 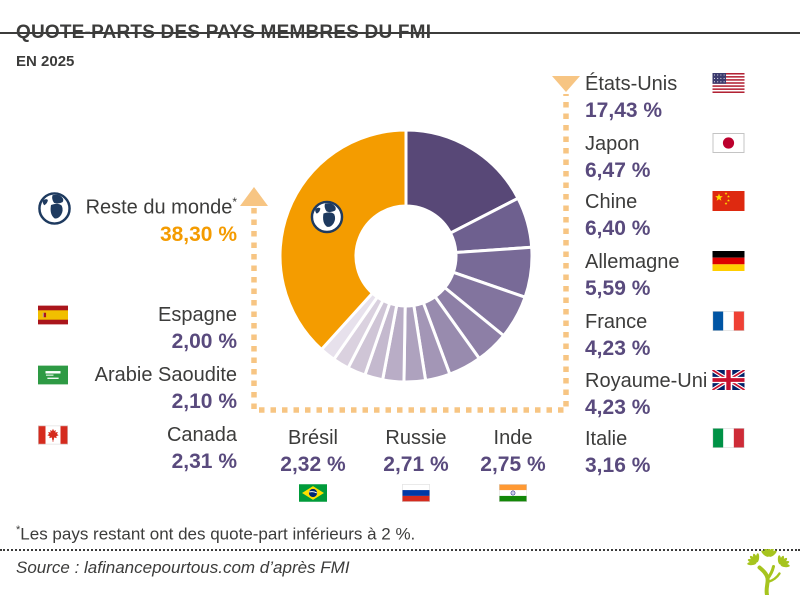 I want to click on quota-value: 38,30 %, so click(x=198, y=234).